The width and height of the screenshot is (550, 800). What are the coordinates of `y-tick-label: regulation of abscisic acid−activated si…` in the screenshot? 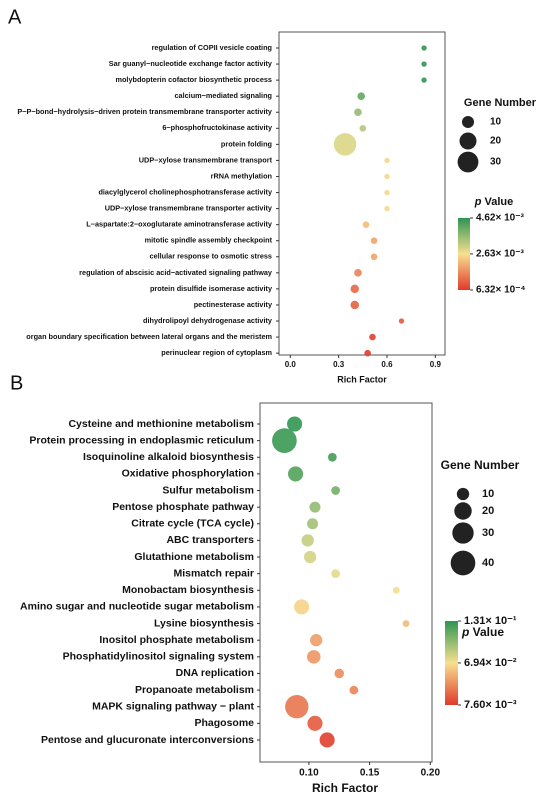 It's located at (176, 272).